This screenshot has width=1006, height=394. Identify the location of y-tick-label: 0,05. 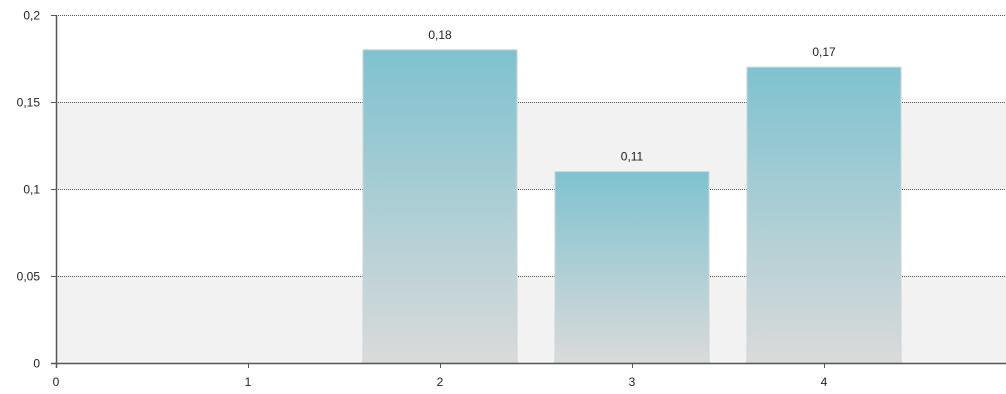
(29, 277).